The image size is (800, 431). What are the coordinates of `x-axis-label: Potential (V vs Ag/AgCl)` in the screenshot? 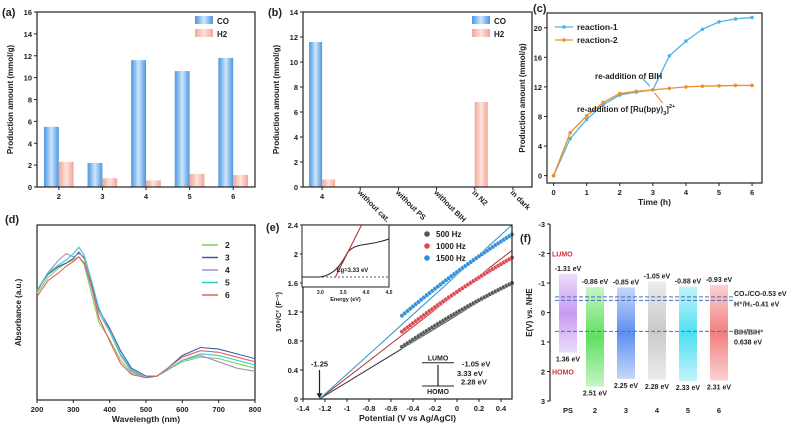 It's located at (407, 418).